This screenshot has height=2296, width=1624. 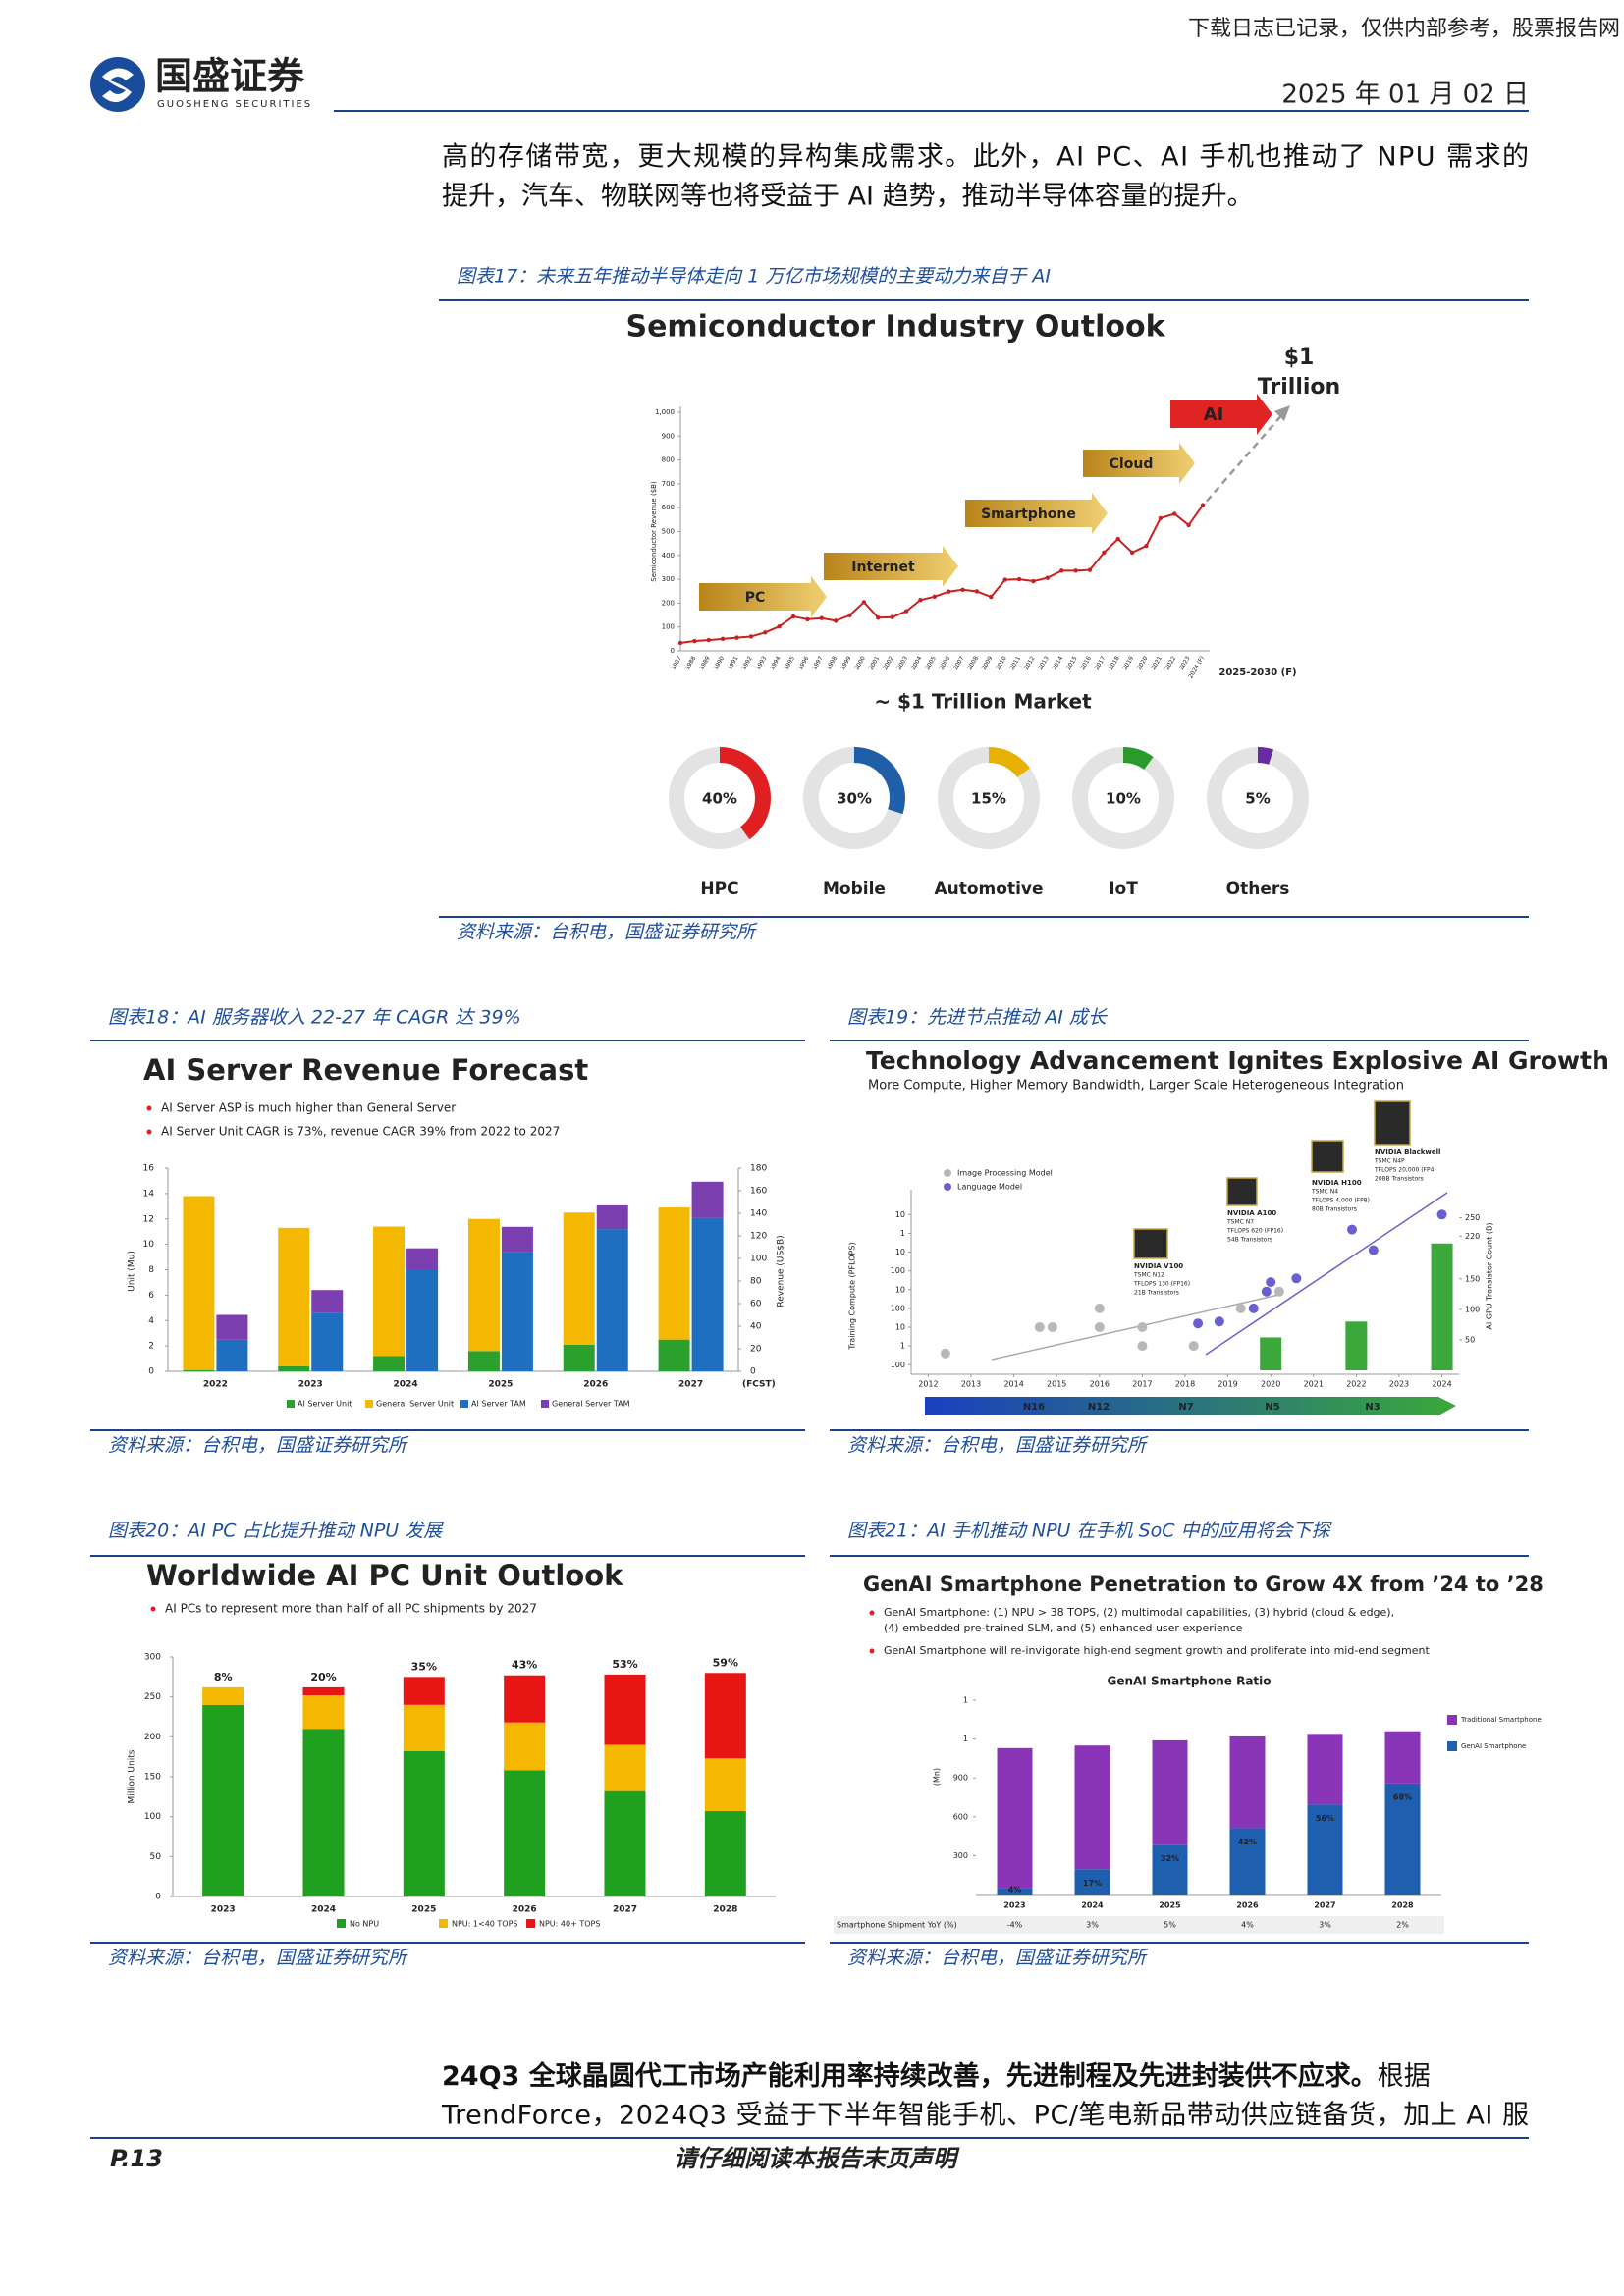 What do you see at coordinates (898, 1365) in the screenshot?
I see `y-tick-label: 100` at bounding box center [898, 1365].